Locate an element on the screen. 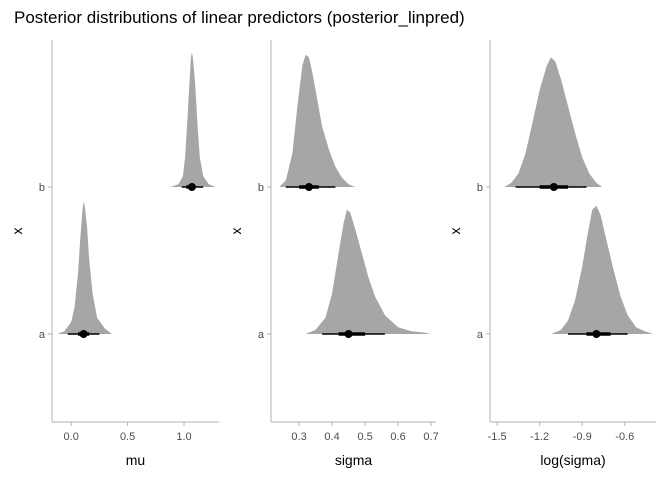 This screenshot has width=672, height=480. x-ticks: -1.5 -1.2 -0.9 -0.6 is located at coordinates (561, 432).